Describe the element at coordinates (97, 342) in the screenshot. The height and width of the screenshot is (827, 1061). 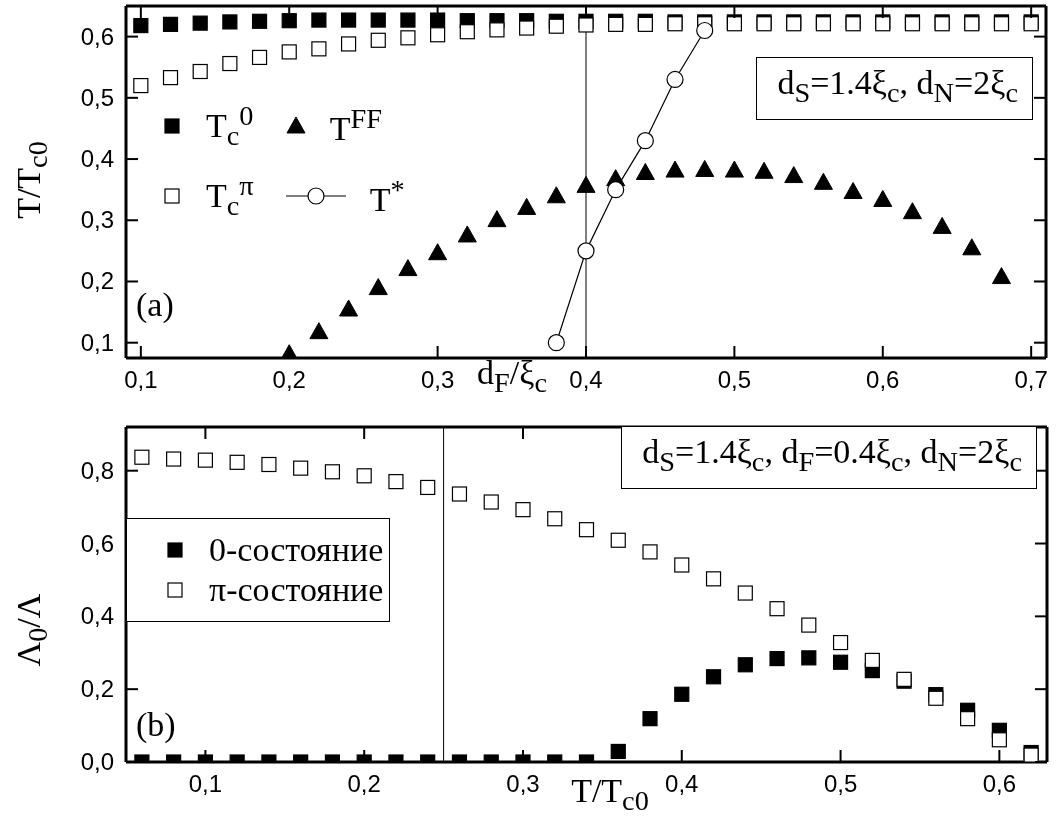
I see `y-tick-label: 0,1` at that location.